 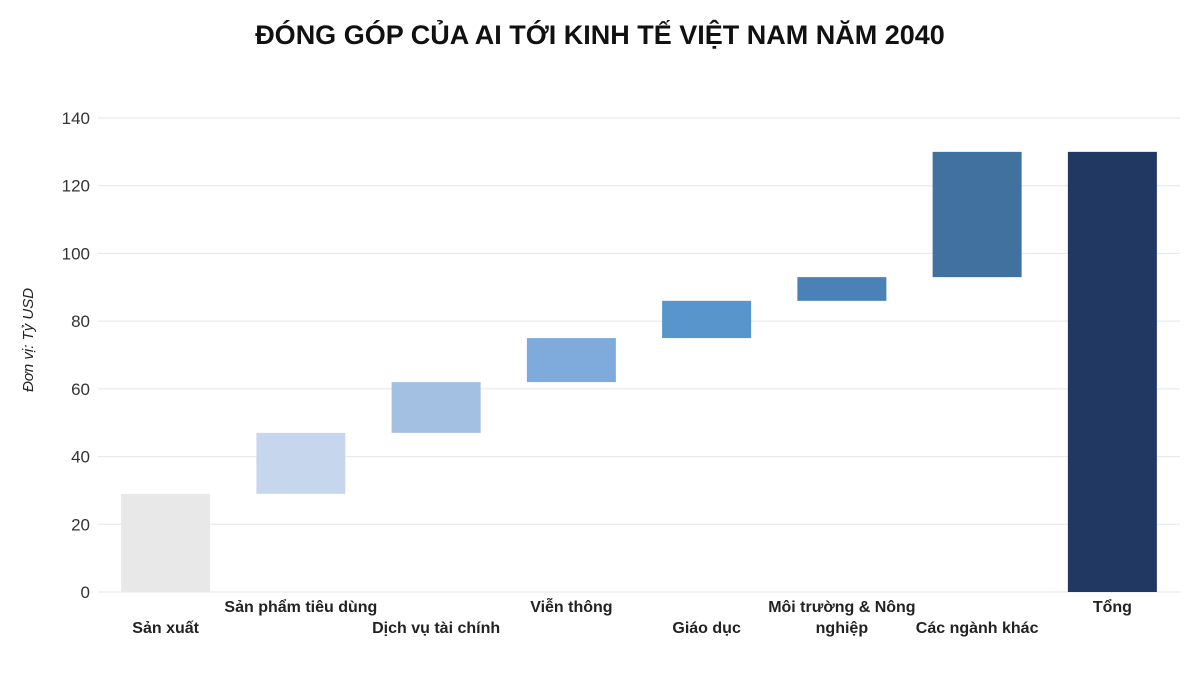 What do you see at coordinates (300, 607) in the screenshot?
I see `x-category-label: Sản phẩm tiêu dùng` at bounding box center [300, 607].